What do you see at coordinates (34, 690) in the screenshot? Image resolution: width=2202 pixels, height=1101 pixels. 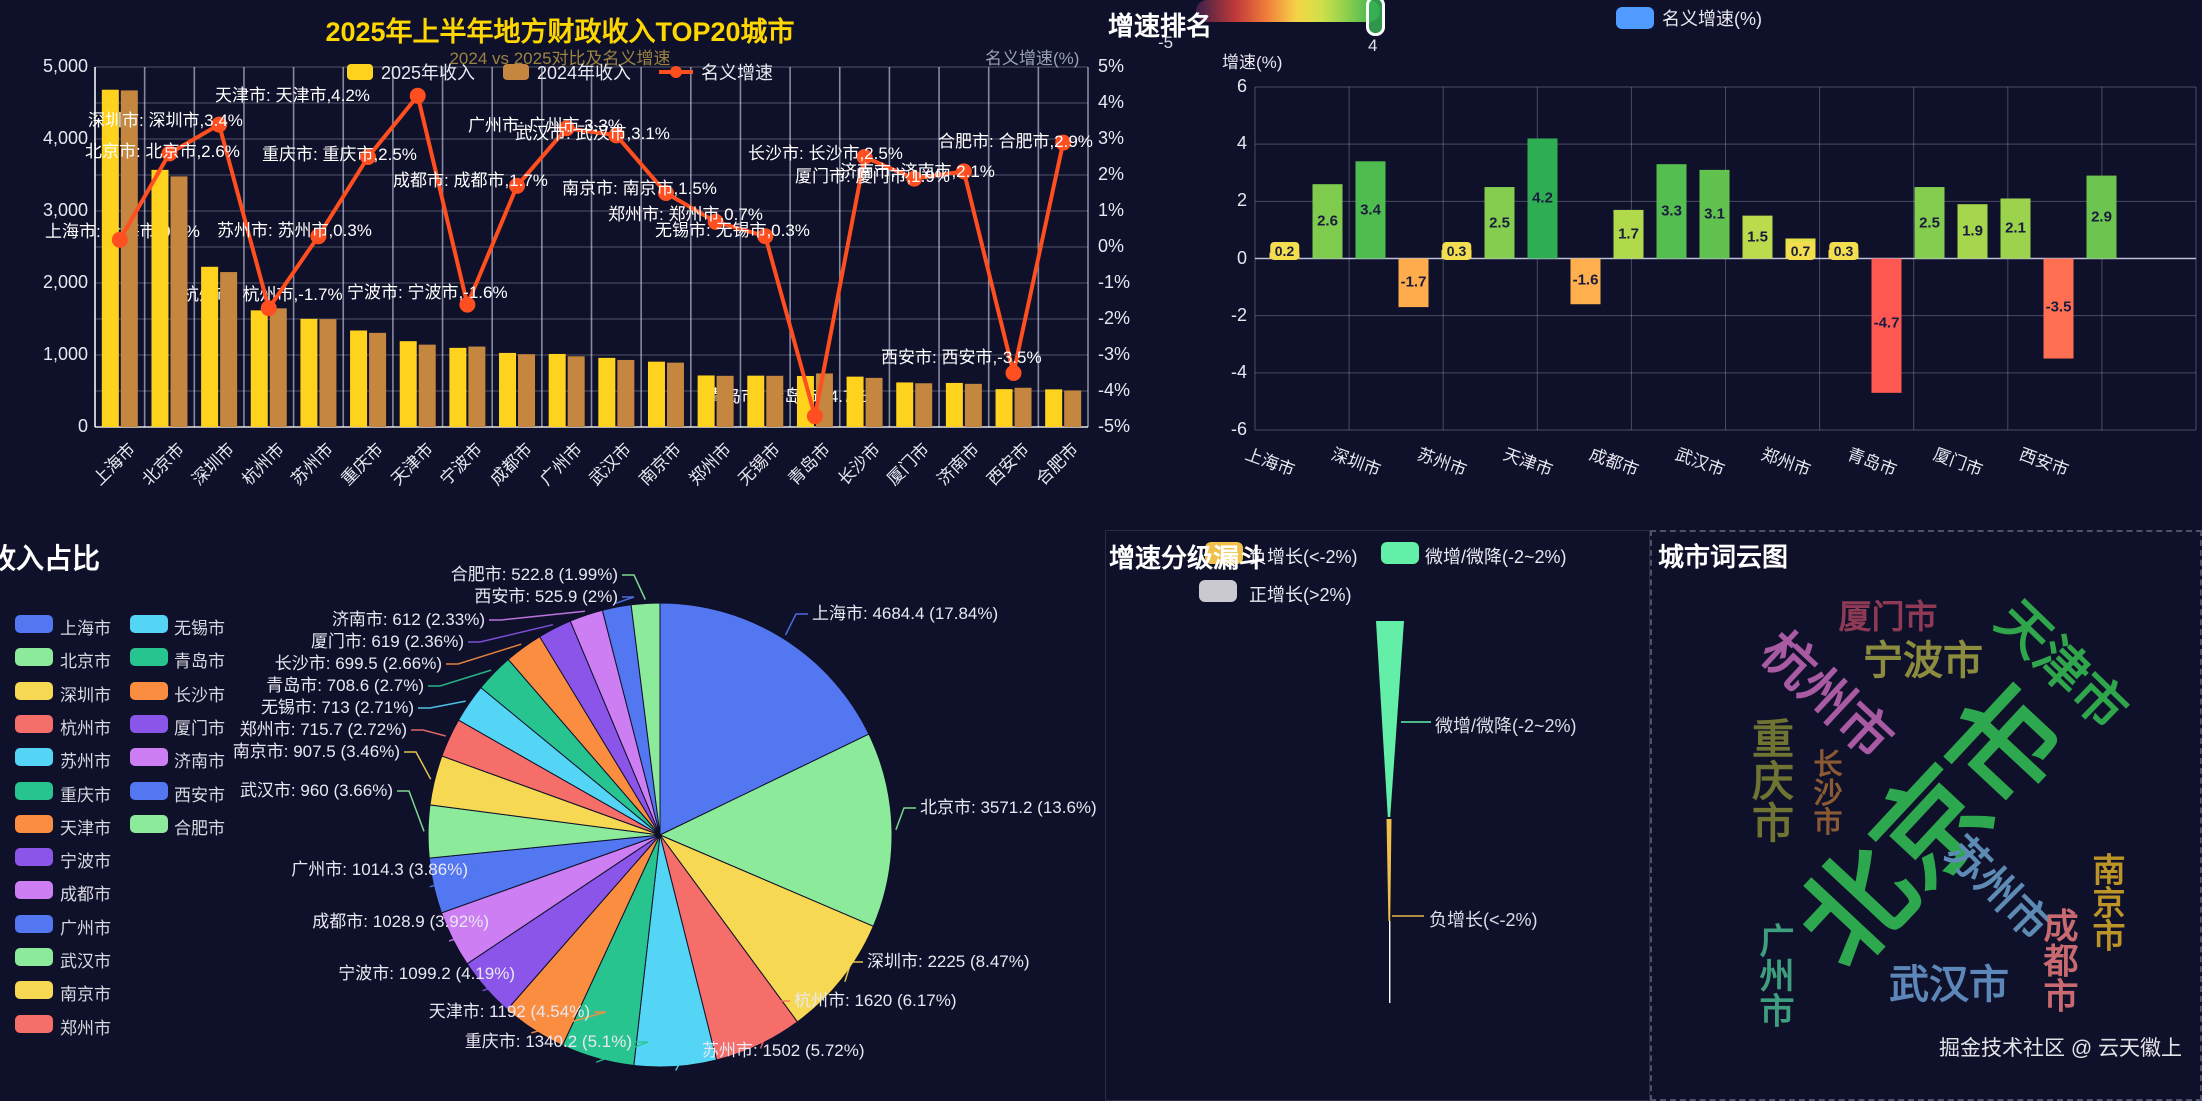 I see `pie-legend-swatch-深圳市` at bounding box center [34, 690].